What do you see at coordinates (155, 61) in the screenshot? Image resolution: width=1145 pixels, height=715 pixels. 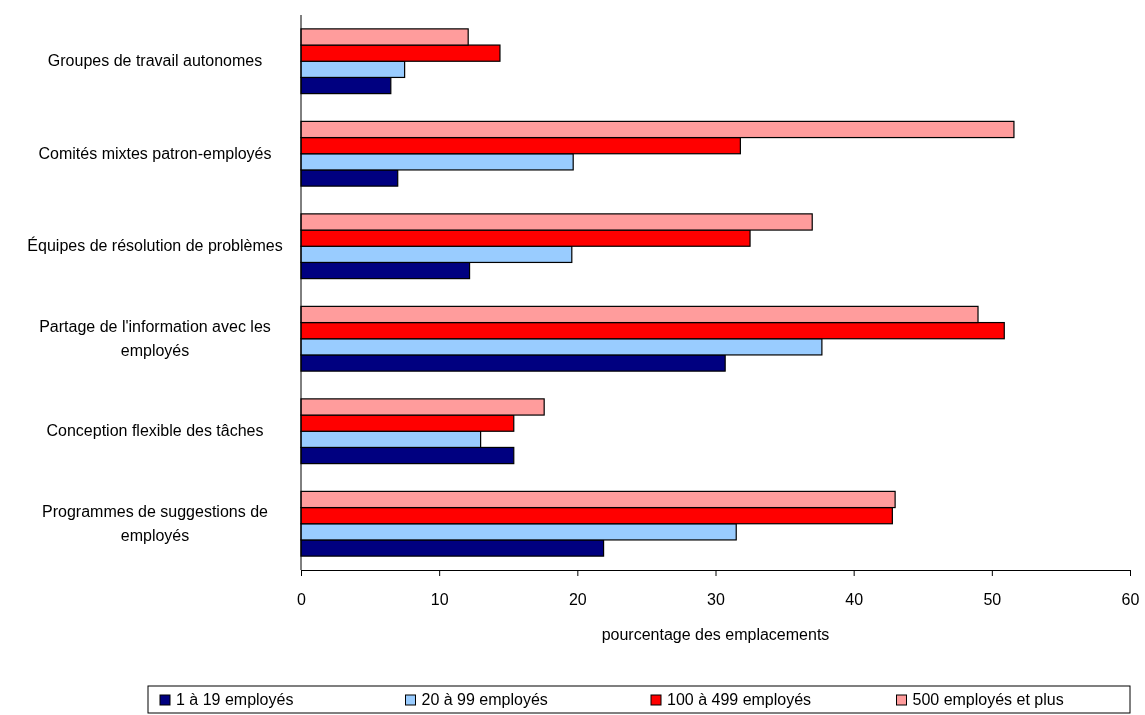 I see `y-tick-label: Groupes de travail autonomes` at bounding box center [155, 61].